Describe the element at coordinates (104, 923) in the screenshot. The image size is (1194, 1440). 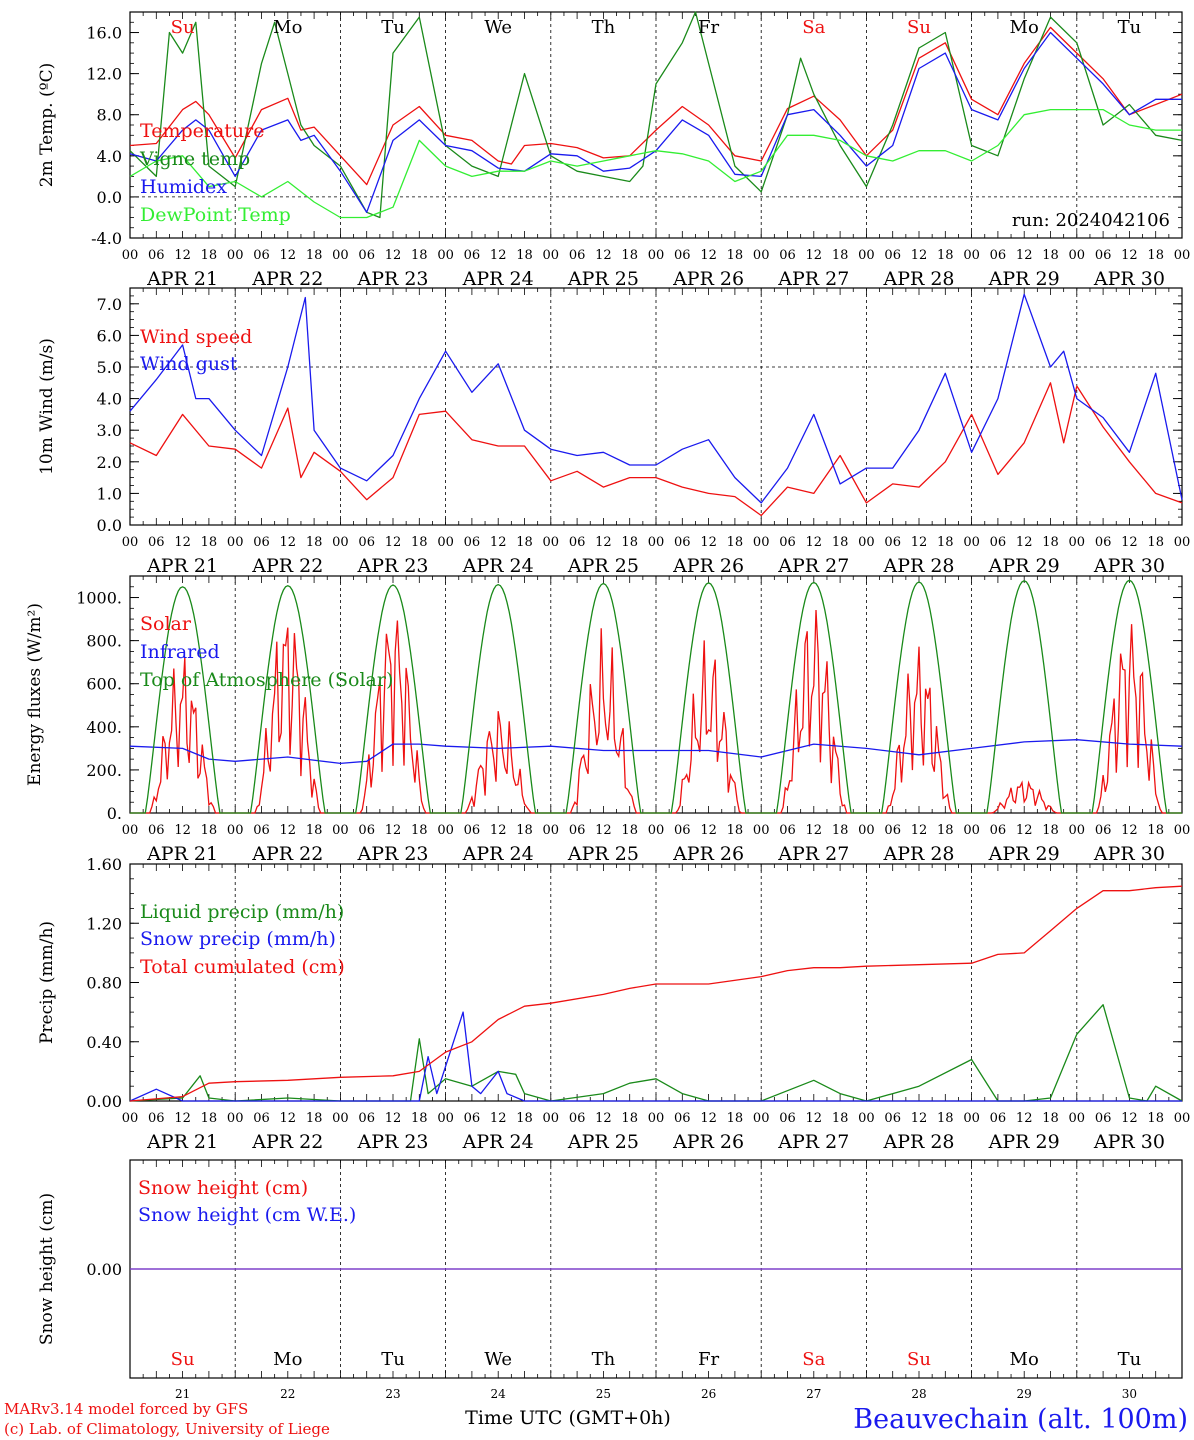
I see `y-tick-label: 1.20` at that location.